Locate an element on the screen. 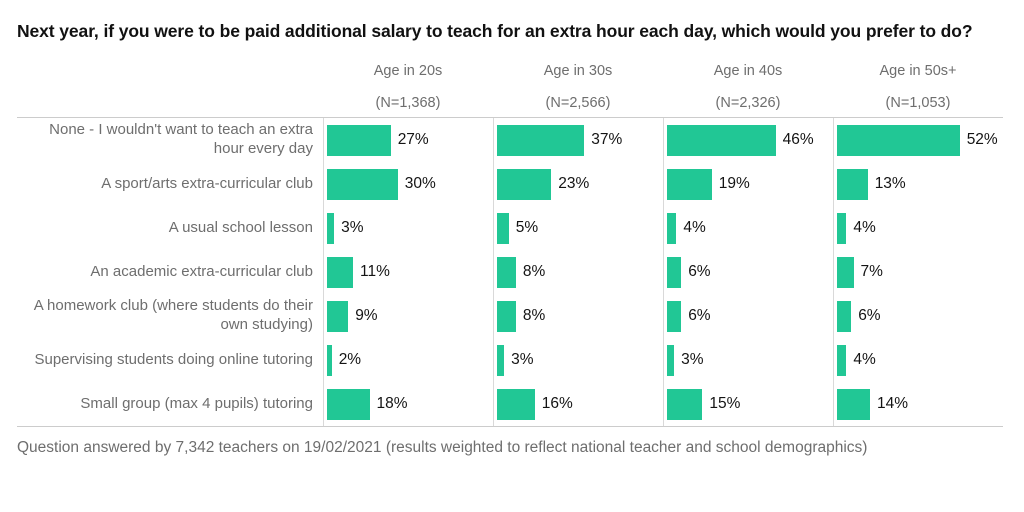  age-group-label: Age in 30s is located at coordinates (578, 71).